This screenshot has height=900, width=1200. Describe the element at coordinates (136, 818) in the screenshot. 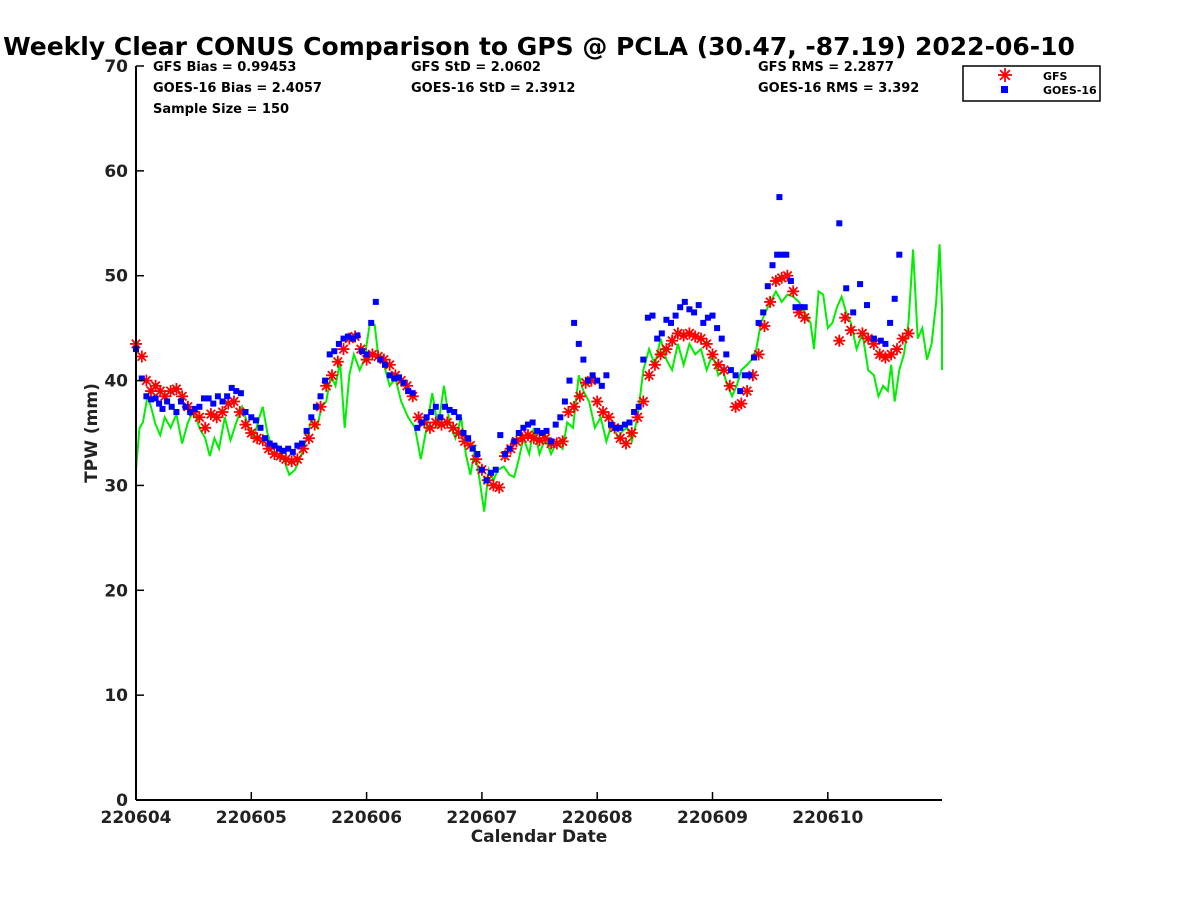

I see `x-tick-label: 220604` at that location.